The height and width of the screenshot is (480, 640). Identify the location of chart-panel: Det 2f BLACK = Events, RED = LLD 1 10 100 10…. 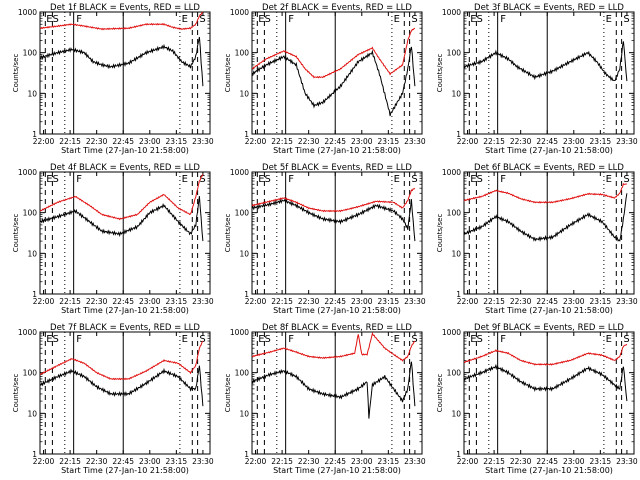
(325, 79).